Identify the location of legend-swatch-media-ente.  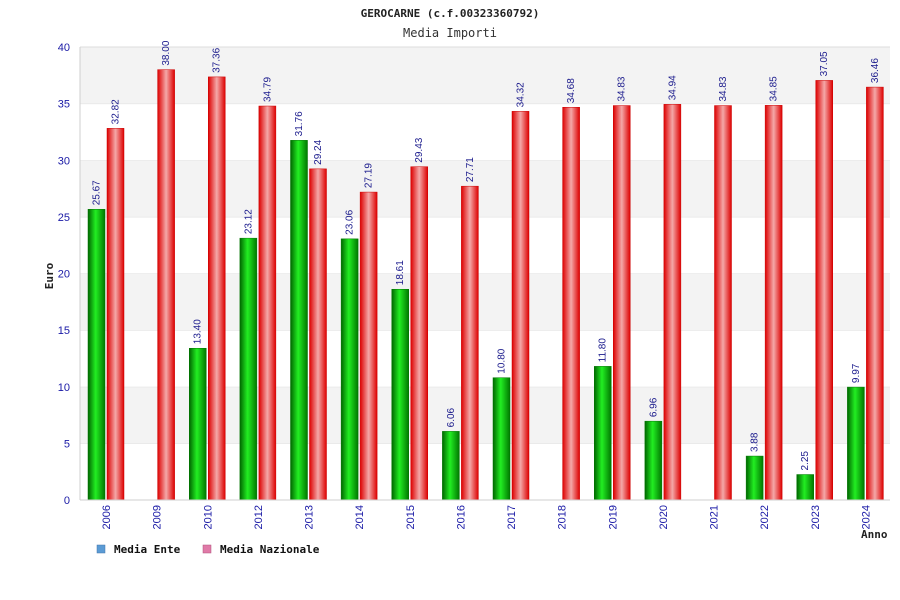
(101, 549).